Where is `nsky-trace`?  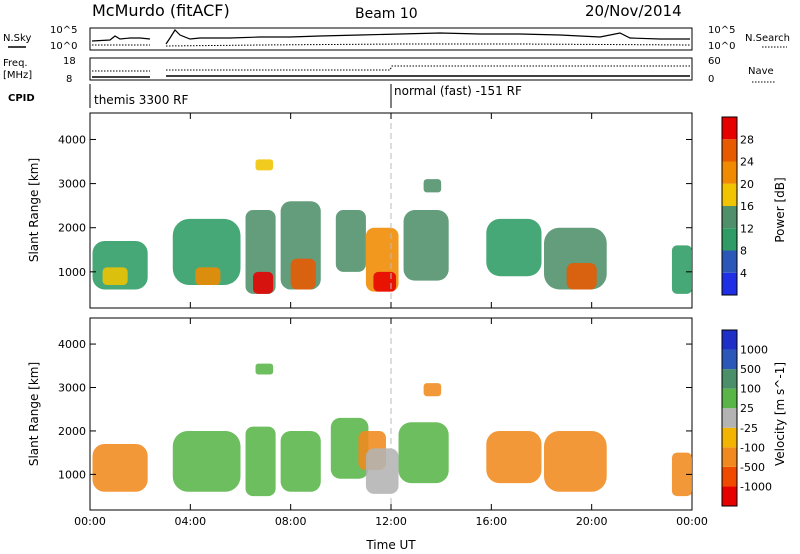
nsky-trace is located at coordinates (390, 37).